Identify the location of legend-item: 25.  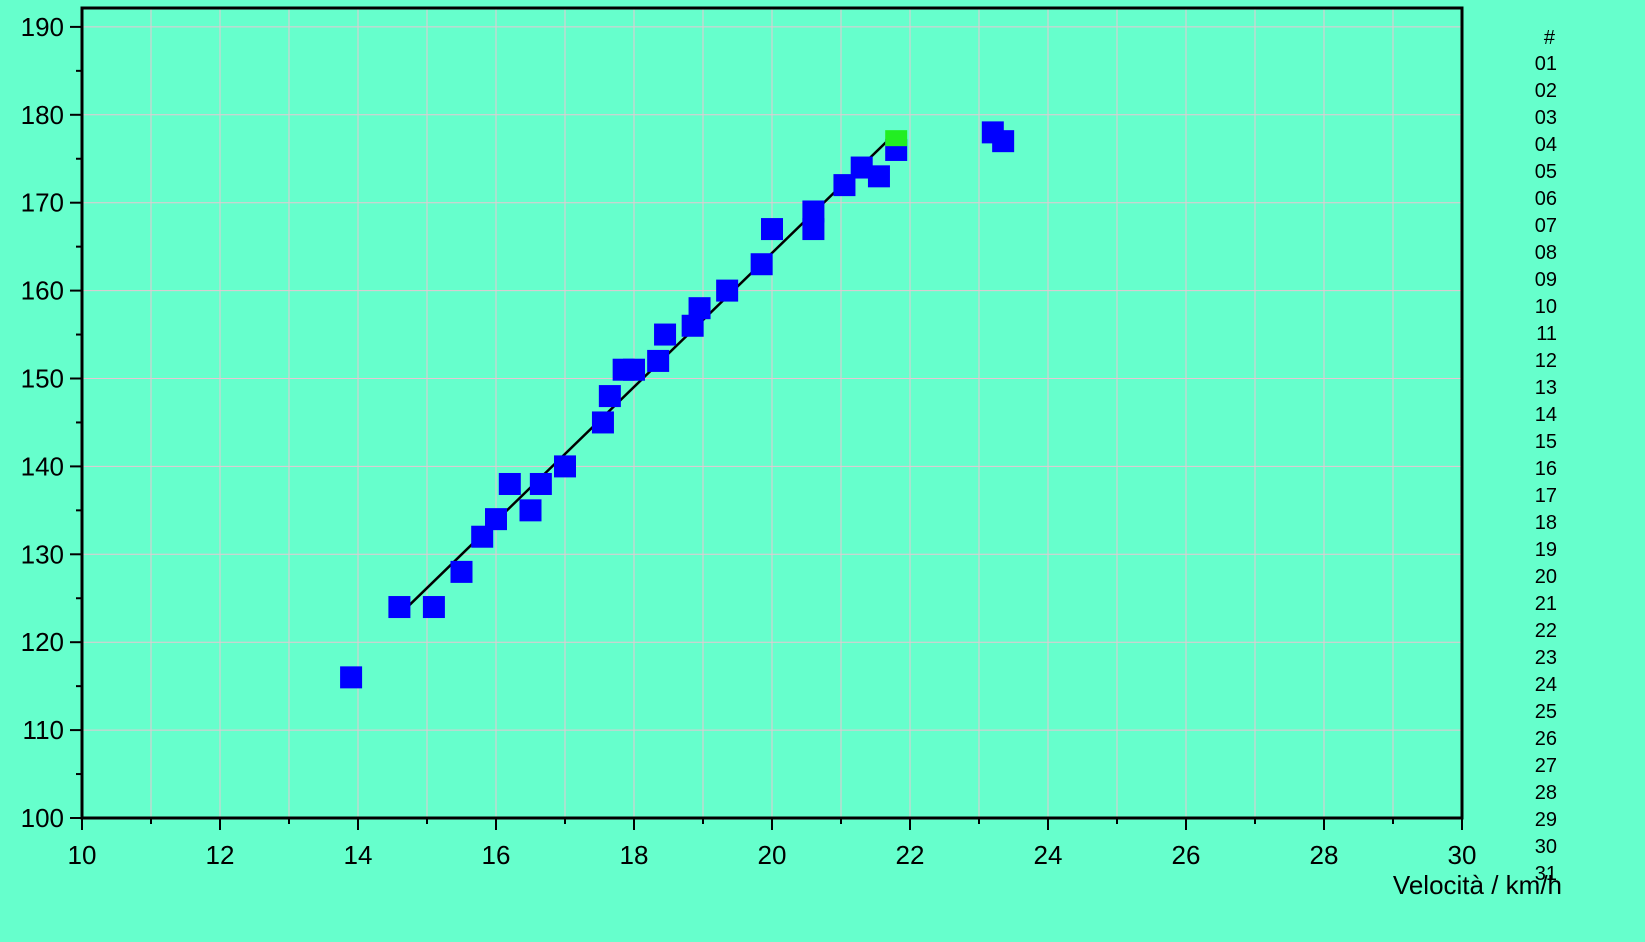
(1546, 712).